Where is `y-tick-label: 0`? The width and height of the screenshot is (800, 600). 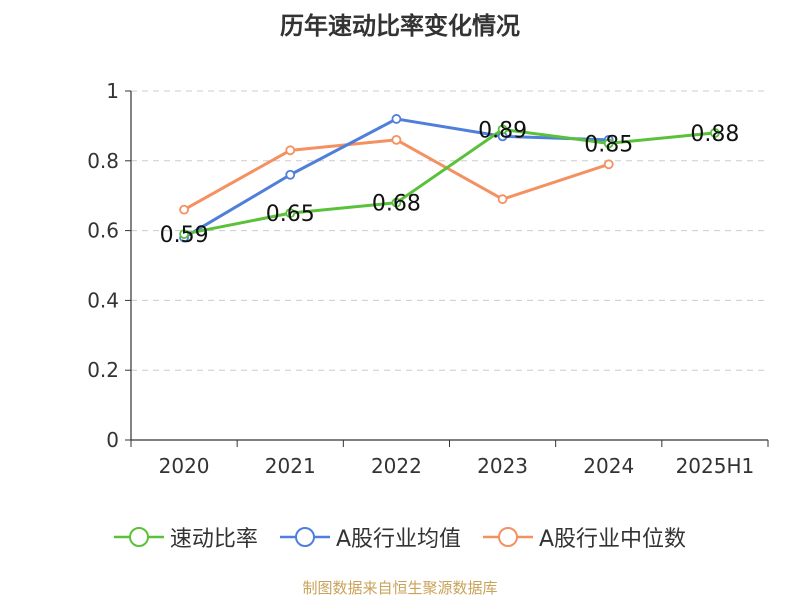 y-tick-label: 0 is located at coordinates (112, 440).